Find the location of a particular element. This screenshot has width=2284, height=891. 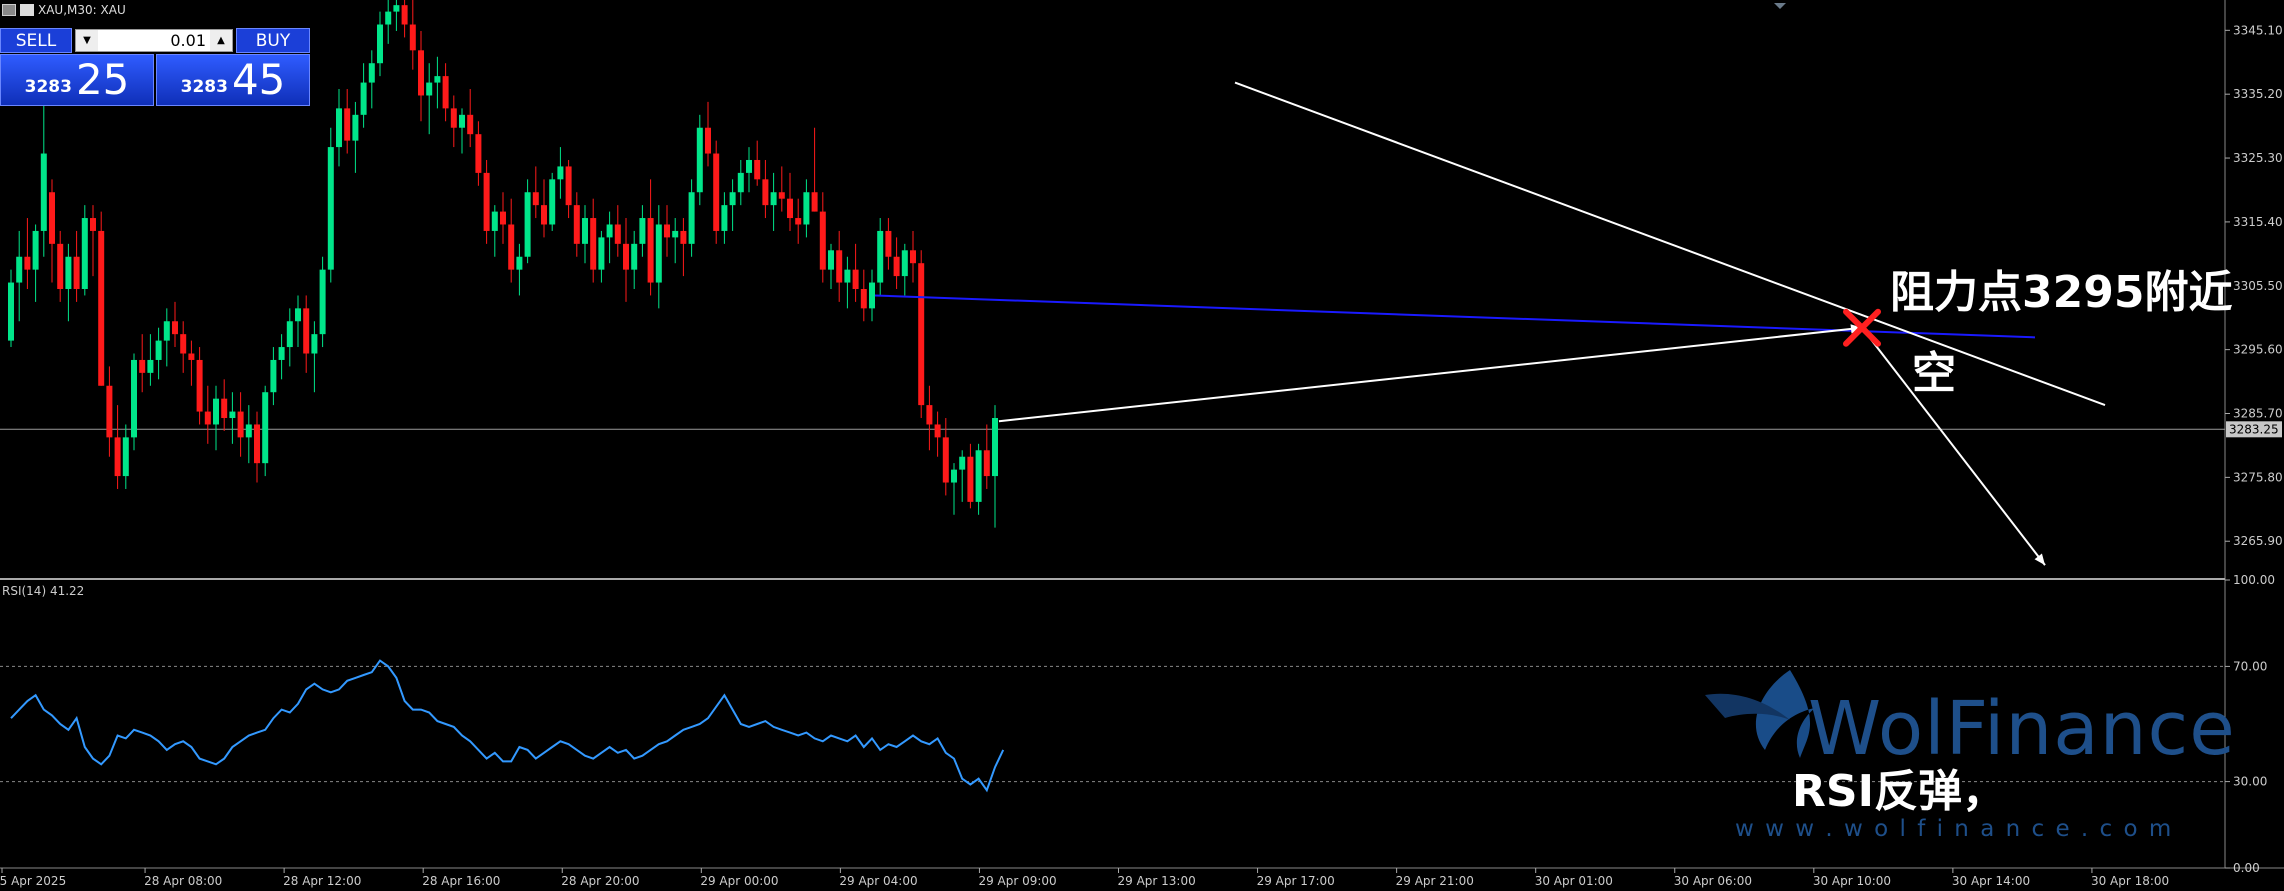

sell-button: SELL is located at coordinates (36, 40).